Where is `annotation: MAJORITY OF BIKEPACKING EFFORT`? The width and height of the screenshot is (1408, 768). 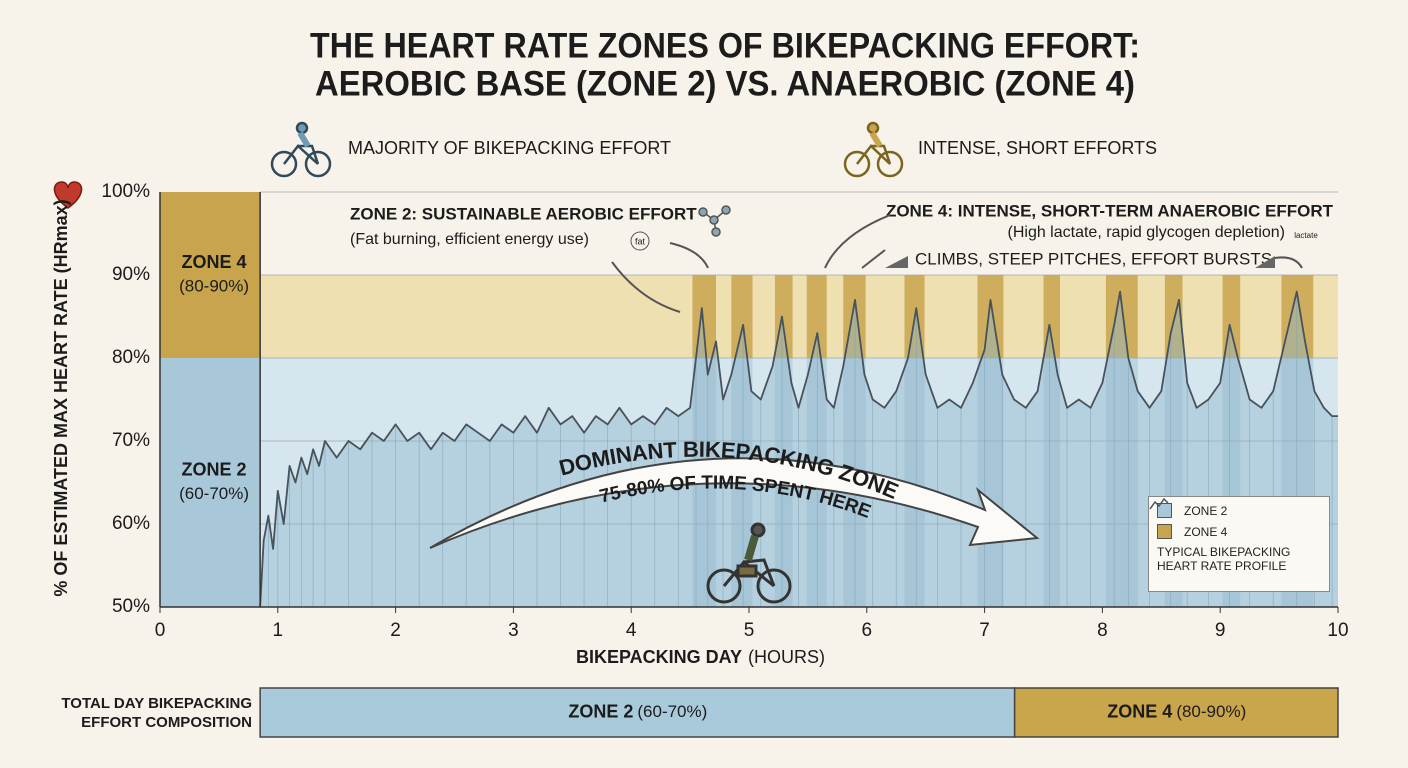
annotation: MAJORITY OF BIKEPACKING EFFORT is located at coordinates (509, 148).